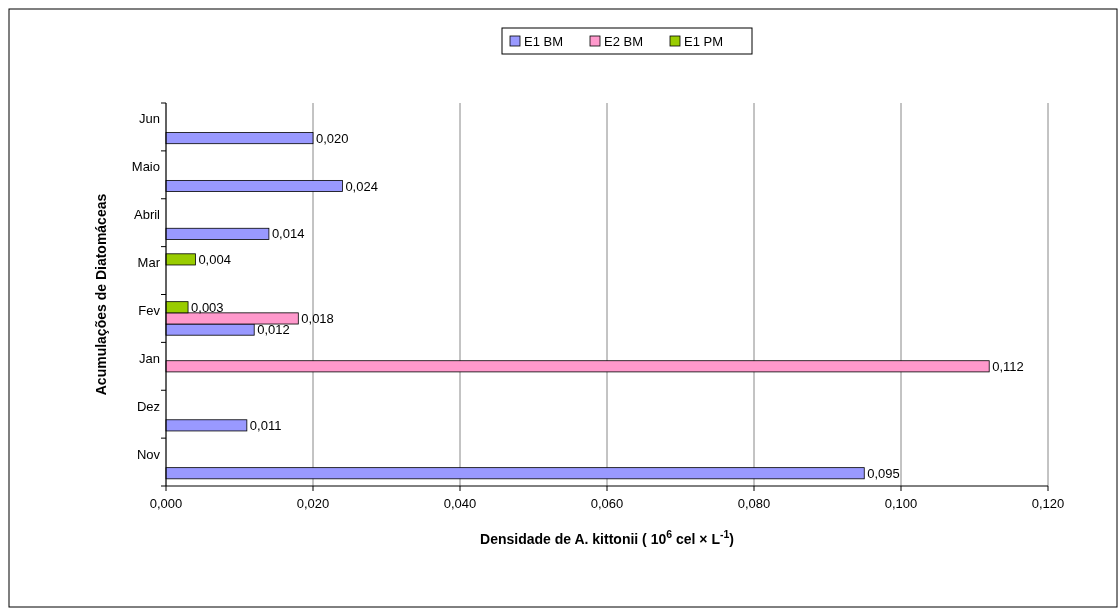 This screenshot has width=1118, height=614. What do you see at coordinates (265, 425) in the screenshot?
I see `data-label: 0,011` at bounding box center [265, 425].